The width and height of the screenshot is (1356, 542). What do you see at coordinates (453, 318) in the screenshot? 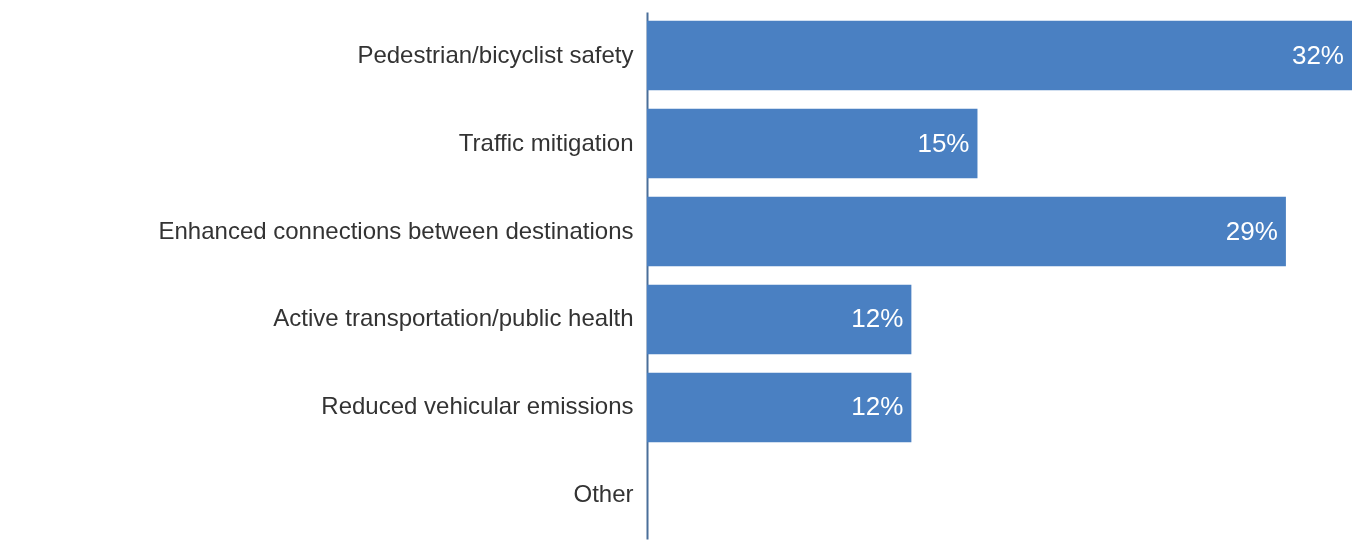
I see `y-tick-label: Active transportation/public health` at bounding box center [453, 318].